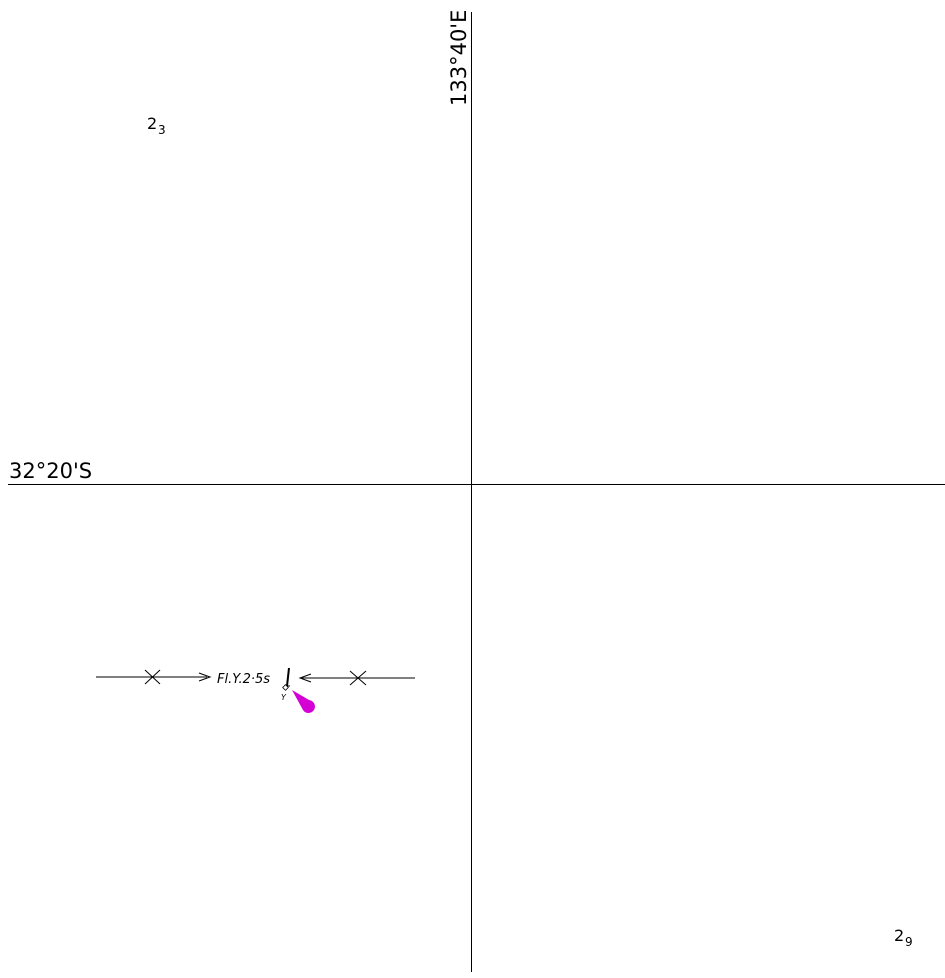 This screenshot has width=945, height=978. I want to click on light-characteristic-label: Fl.Y.2·5s, so click(243, 679).